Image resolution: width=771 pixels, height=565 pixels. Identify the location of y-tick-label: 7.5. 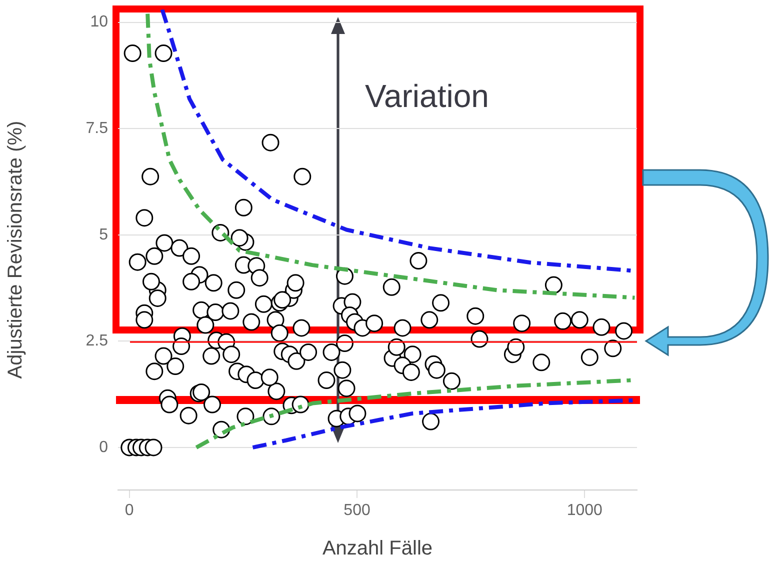
(97, 128).